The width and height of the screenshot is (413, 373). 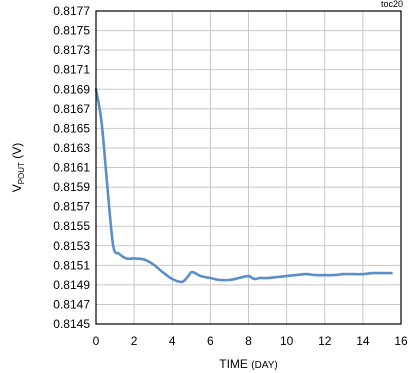 What do you see at coordinates (71, 207) in the screenshot?
I see `y-tick-label: 0.8157` at bounding box center [71, 207].